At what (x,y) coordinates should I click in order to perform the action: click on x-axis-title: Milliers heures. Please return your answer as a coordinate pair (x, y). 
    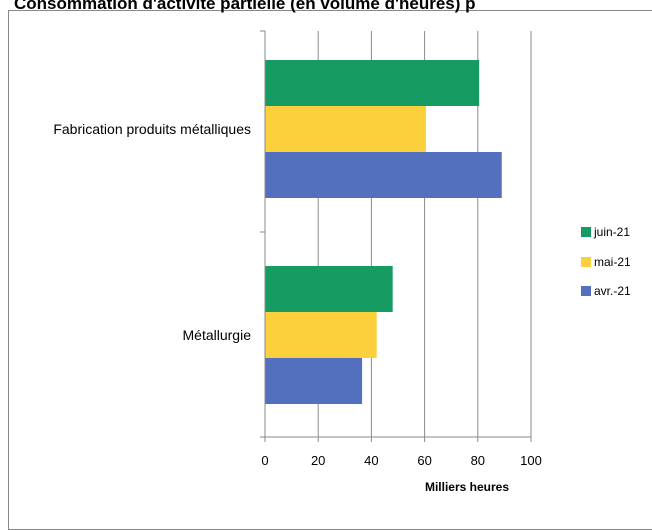
    Looking at the image, I should click on (467, 487).